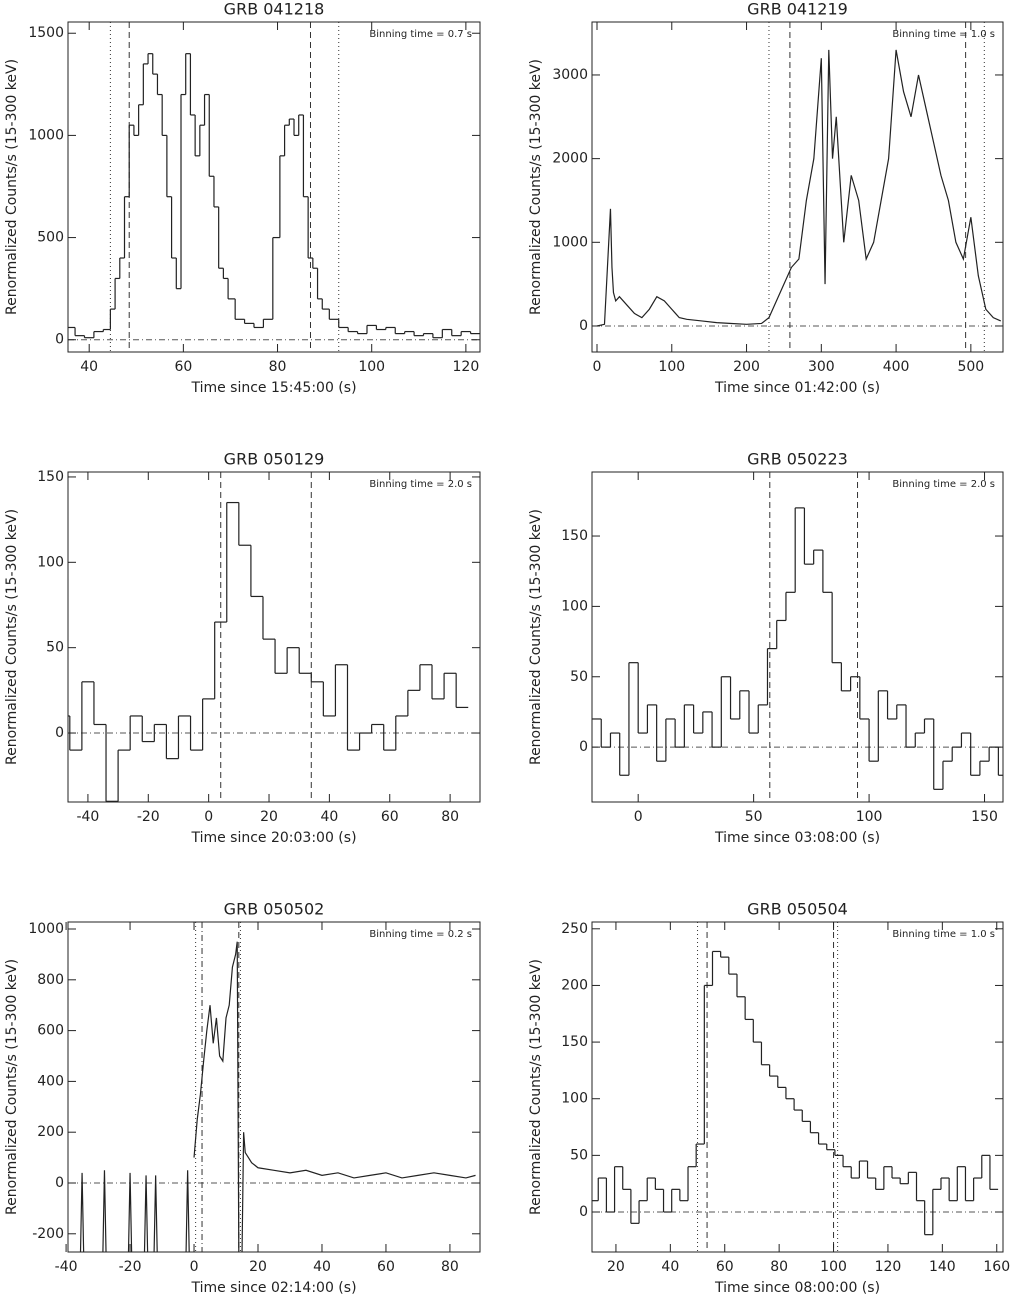  Describe the element at coordinates (273, 1288) in the screenshot. I see `x-axis-title: Time since 02:14:00 (s)` at that location.